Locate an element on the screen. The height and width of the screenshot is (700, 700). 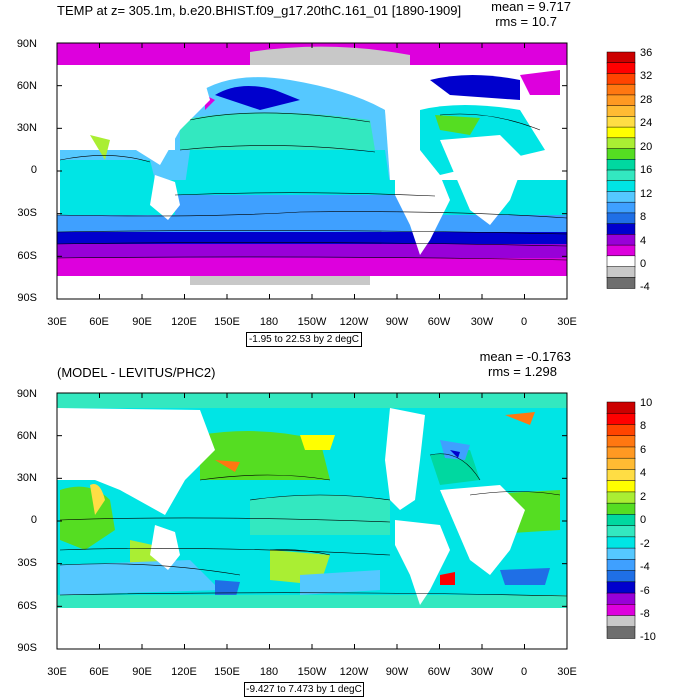
top-colorbar is located at coordinates (621, 170).